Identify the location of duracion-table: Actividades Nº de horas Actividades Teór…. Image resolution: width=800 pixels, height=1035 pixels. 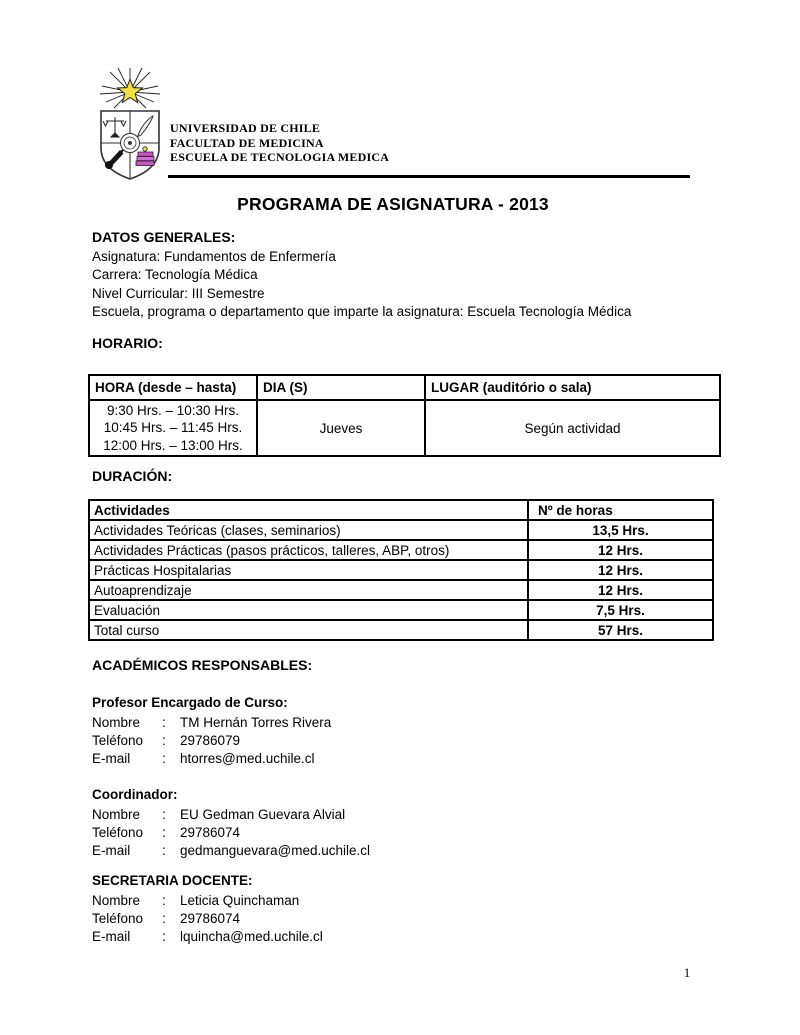
(401, 570).